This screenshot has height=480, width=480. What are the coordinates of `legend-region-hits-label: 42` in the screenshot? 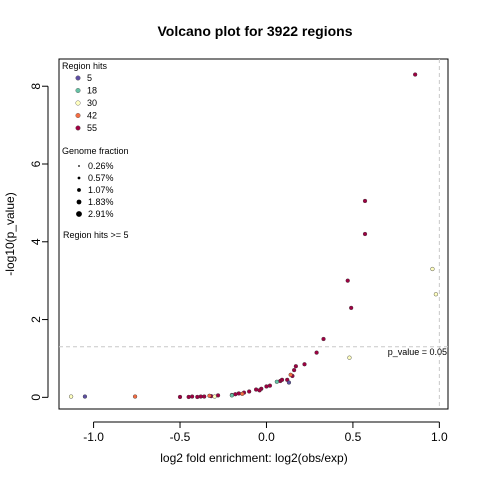 It's located at (92, 116).